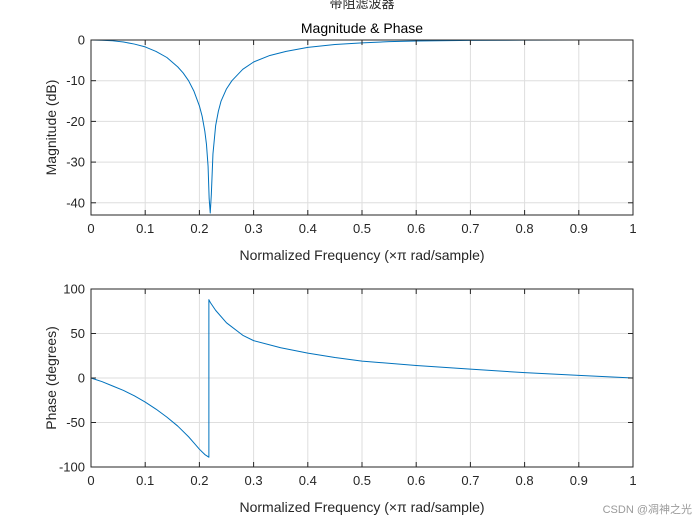  What do you see at coordinates (74, 289) in the screenshot?
I see `y-tick-label: 100` at bounding box center [74, 289].